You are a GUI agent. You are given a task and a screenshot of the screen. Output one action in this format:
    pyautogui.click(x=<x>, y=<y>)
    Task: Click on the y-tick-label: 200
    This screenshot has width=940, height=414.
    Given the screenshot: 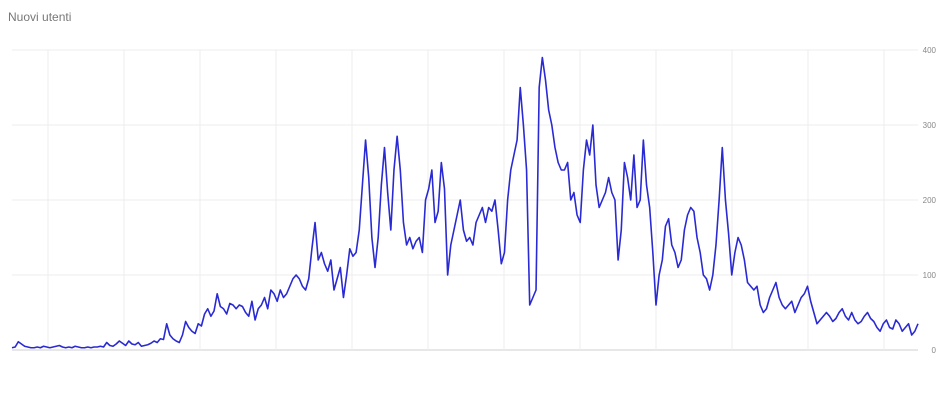 What is the action you would take?
    pyautogui.click(x=930, y=200)
    